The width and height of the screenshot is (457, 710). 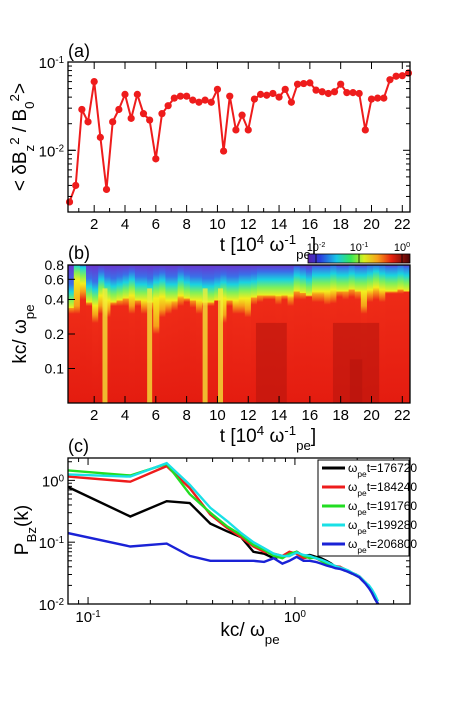 What do you see at coordinates (382, 508) in the screenshot?
I see `legend-label: ωpet=191760` at bounding box center [382, 508].